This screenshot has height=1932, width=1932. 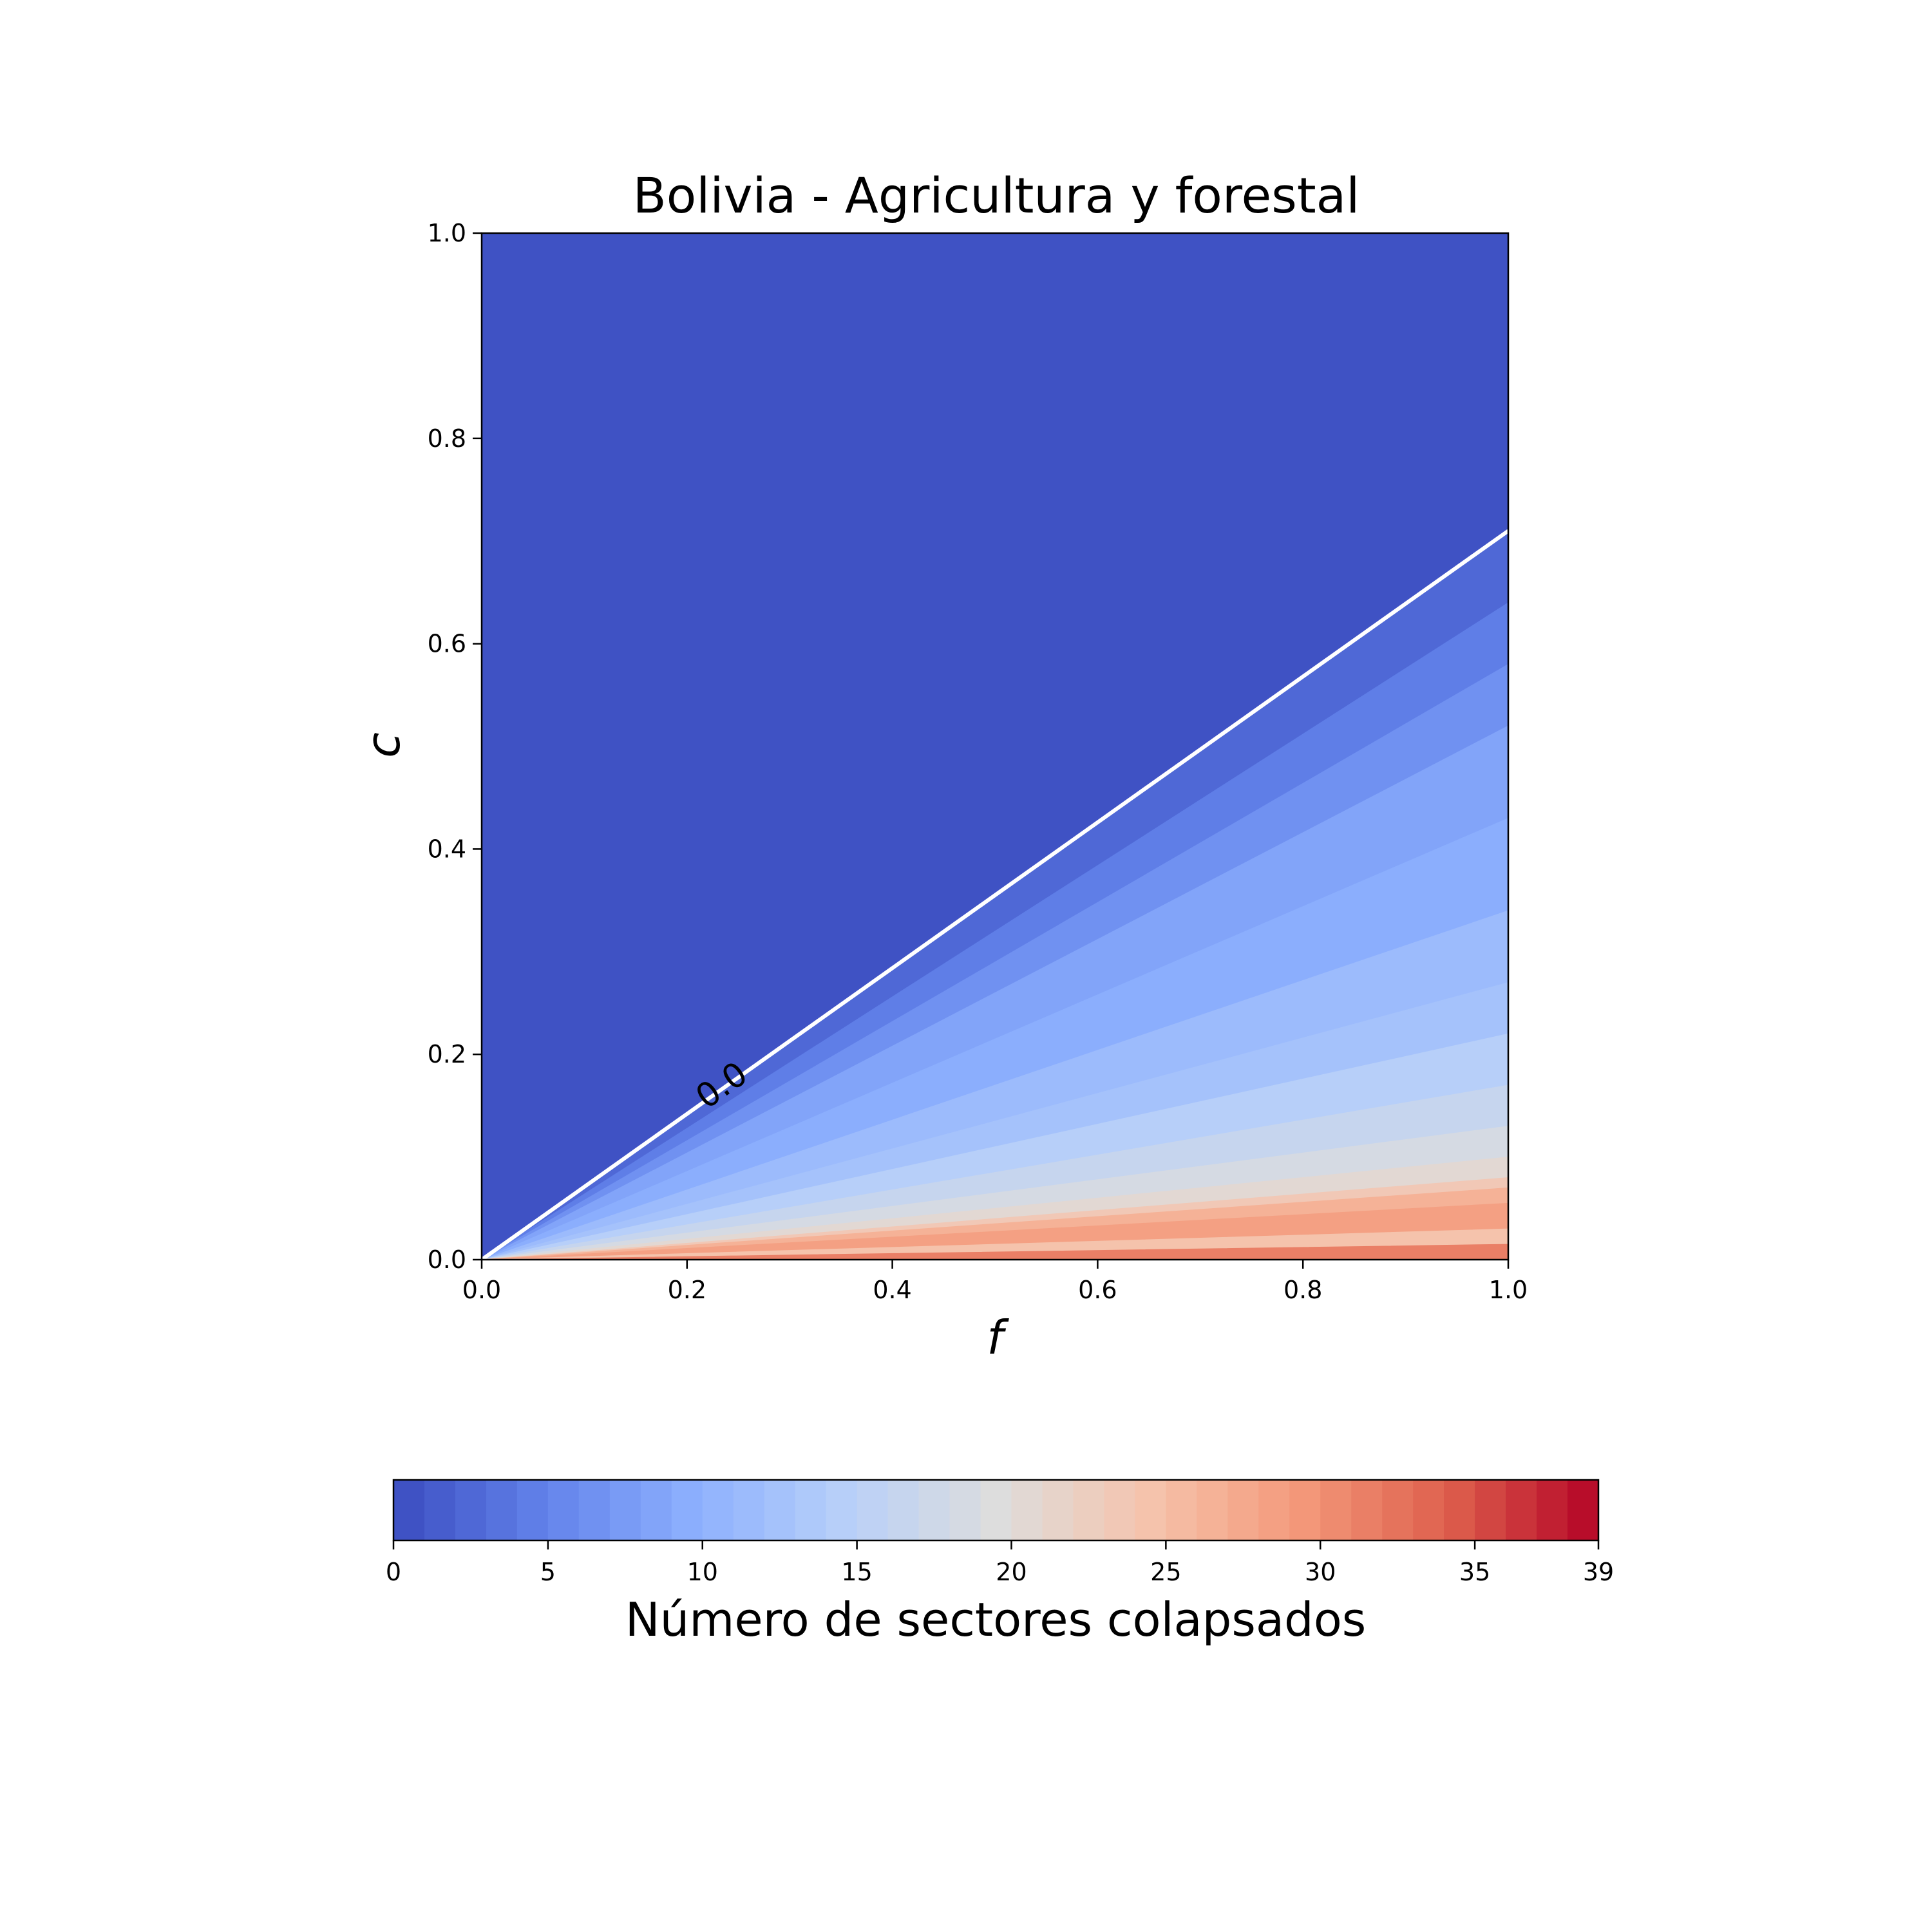 What do you see at coordinates (394, 1572) in the screenshot?
I see `colorbar-tick-label: 0` at bounding box center [394, 1572].